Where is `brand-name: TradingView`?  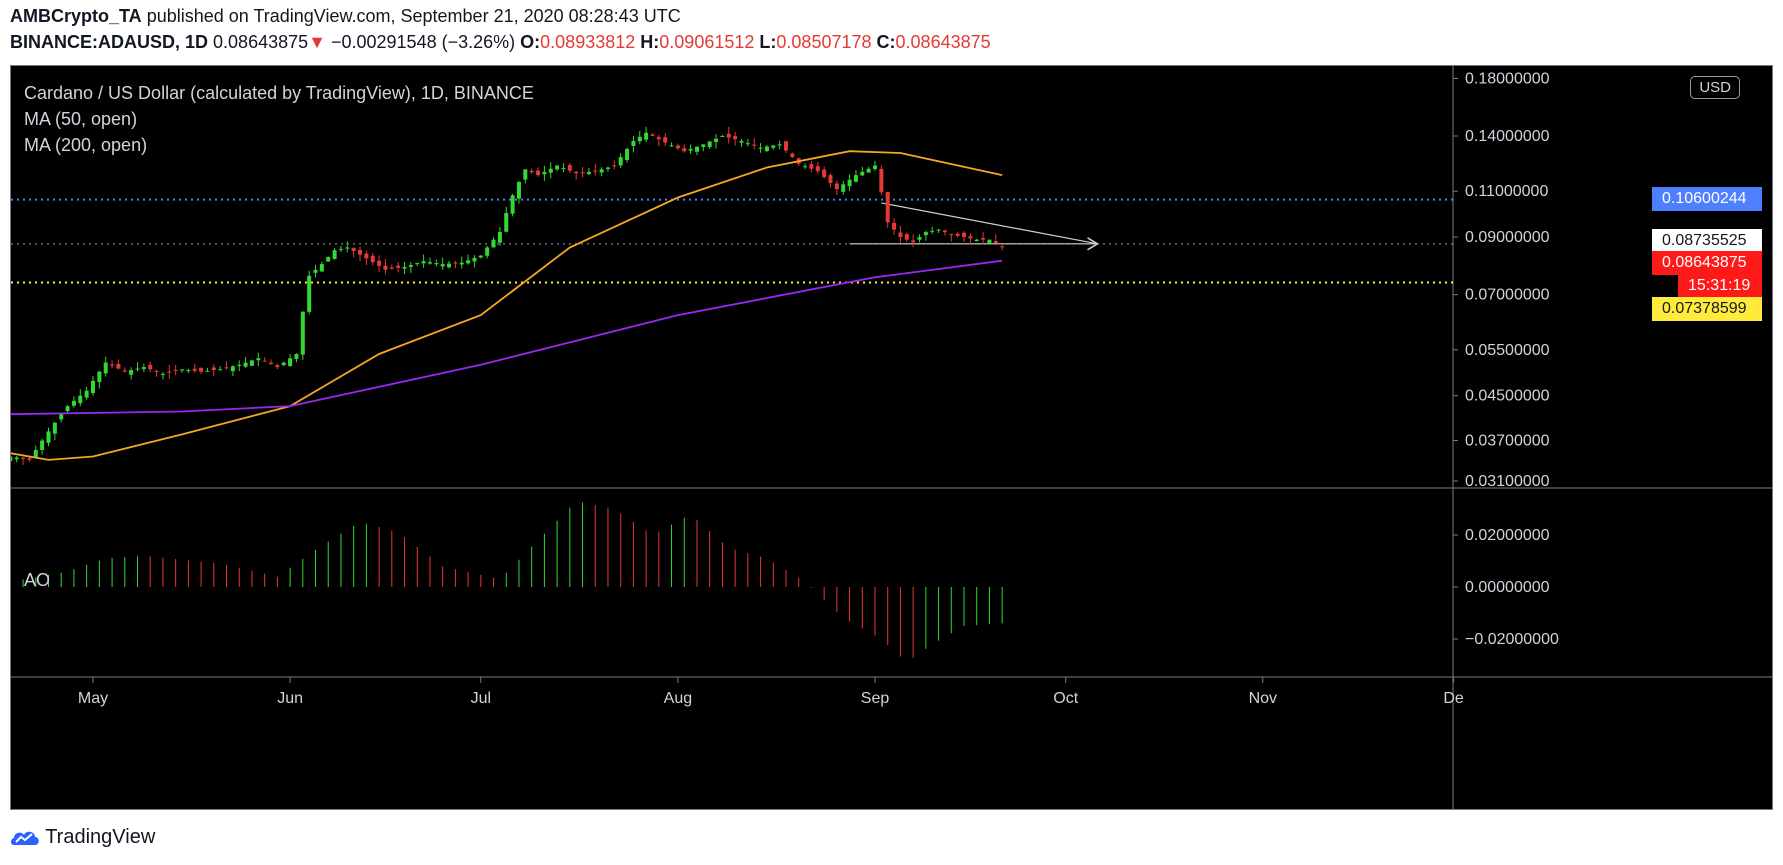 brand-name: TradingView is located at coordinates (100, 837).